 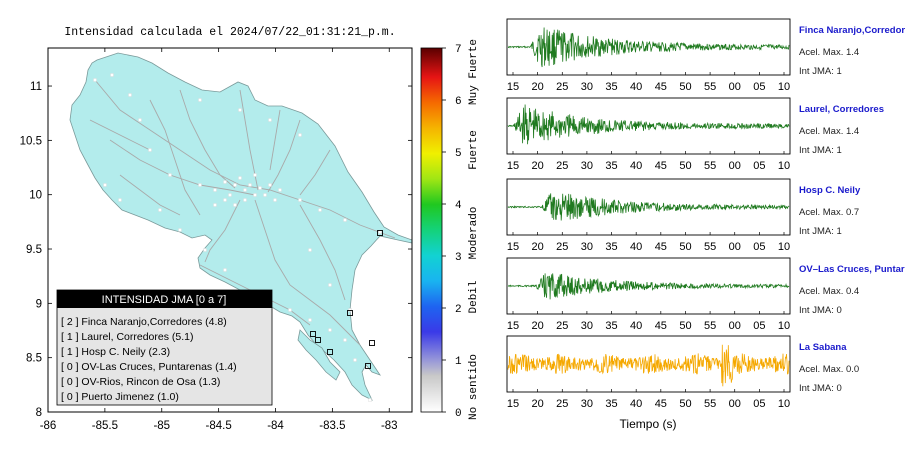 I want to click on legend-box, so click(x=164, y=347).